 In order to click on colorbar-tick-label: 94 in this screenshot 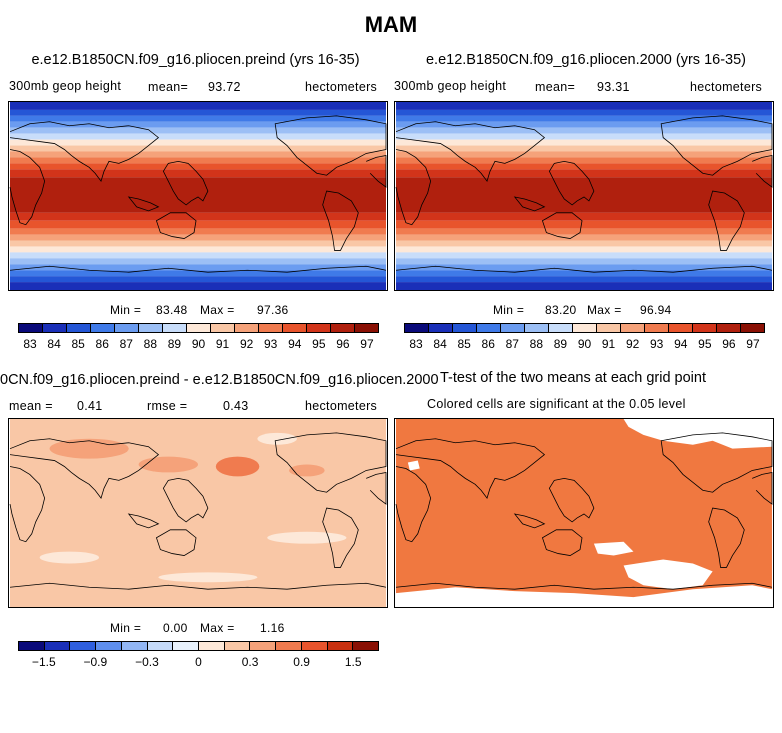, I will do `click(681, 344)`.